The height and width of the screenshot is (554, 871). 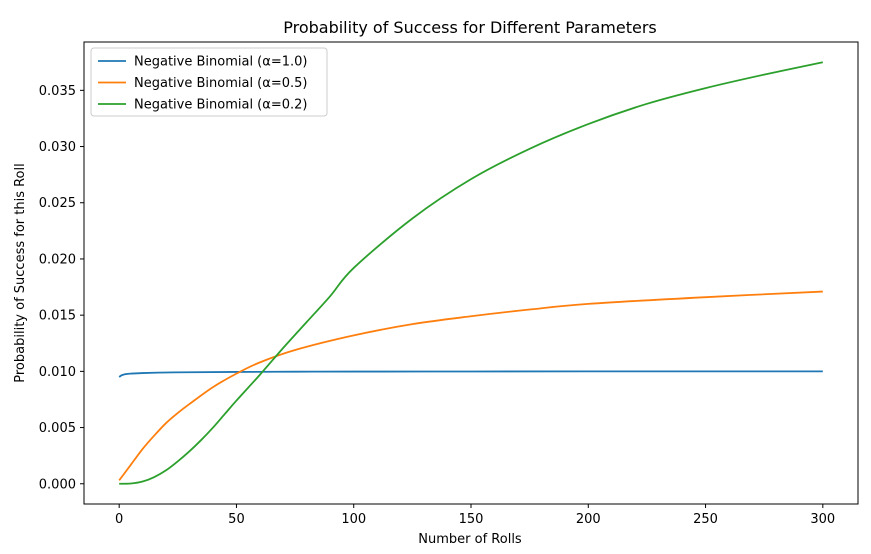 I want to click on x-tick-label: 150, so click(x=471, y=519).